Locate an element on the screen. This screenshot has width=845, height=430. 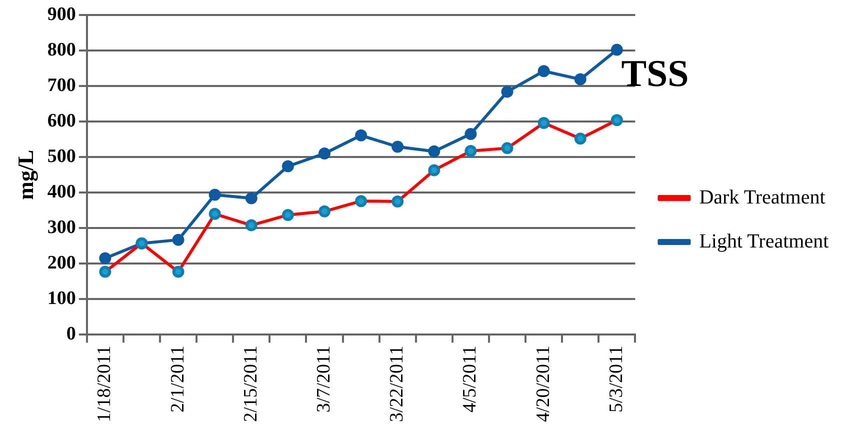
x-tick-label: 2/15/2011 is located at coordinates (251, 384).